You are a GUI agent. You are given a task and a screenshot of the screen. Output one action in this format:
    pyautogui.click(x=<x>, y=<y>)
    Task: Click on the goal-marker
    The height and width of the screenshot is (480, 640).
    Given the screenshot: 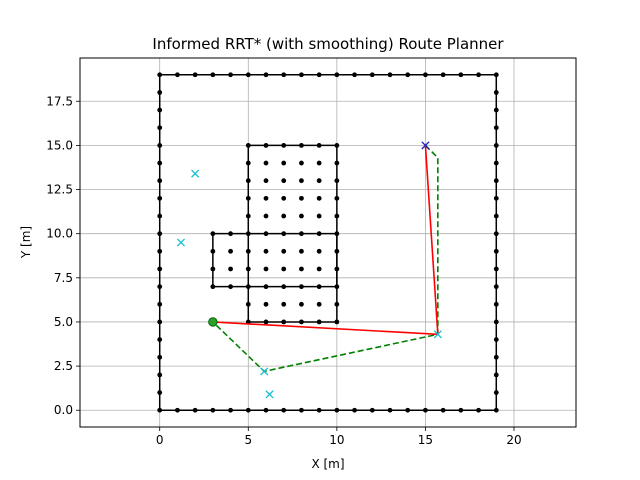 What is the action you would take?
    pyautogui.click(x=425, y=145)
    